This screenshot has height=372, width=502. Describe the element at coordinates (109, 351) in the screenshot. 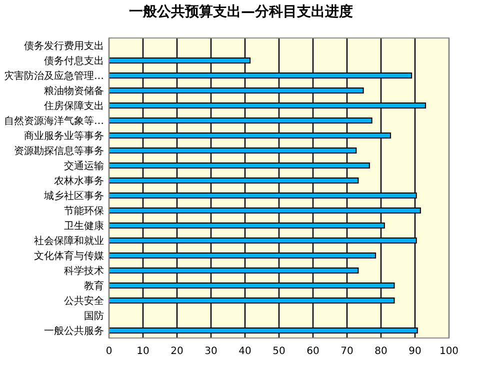

I see `x-tick-label: 0` at that location.